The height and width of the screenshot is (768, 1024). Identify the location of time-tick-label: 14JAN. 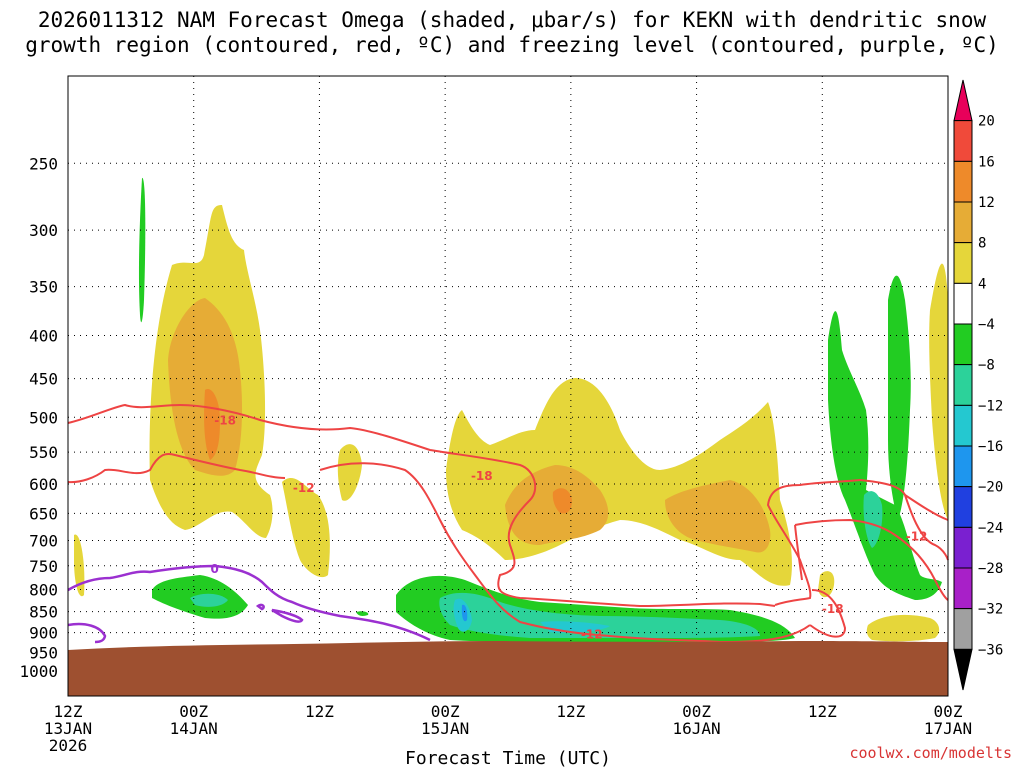
(194, 728).